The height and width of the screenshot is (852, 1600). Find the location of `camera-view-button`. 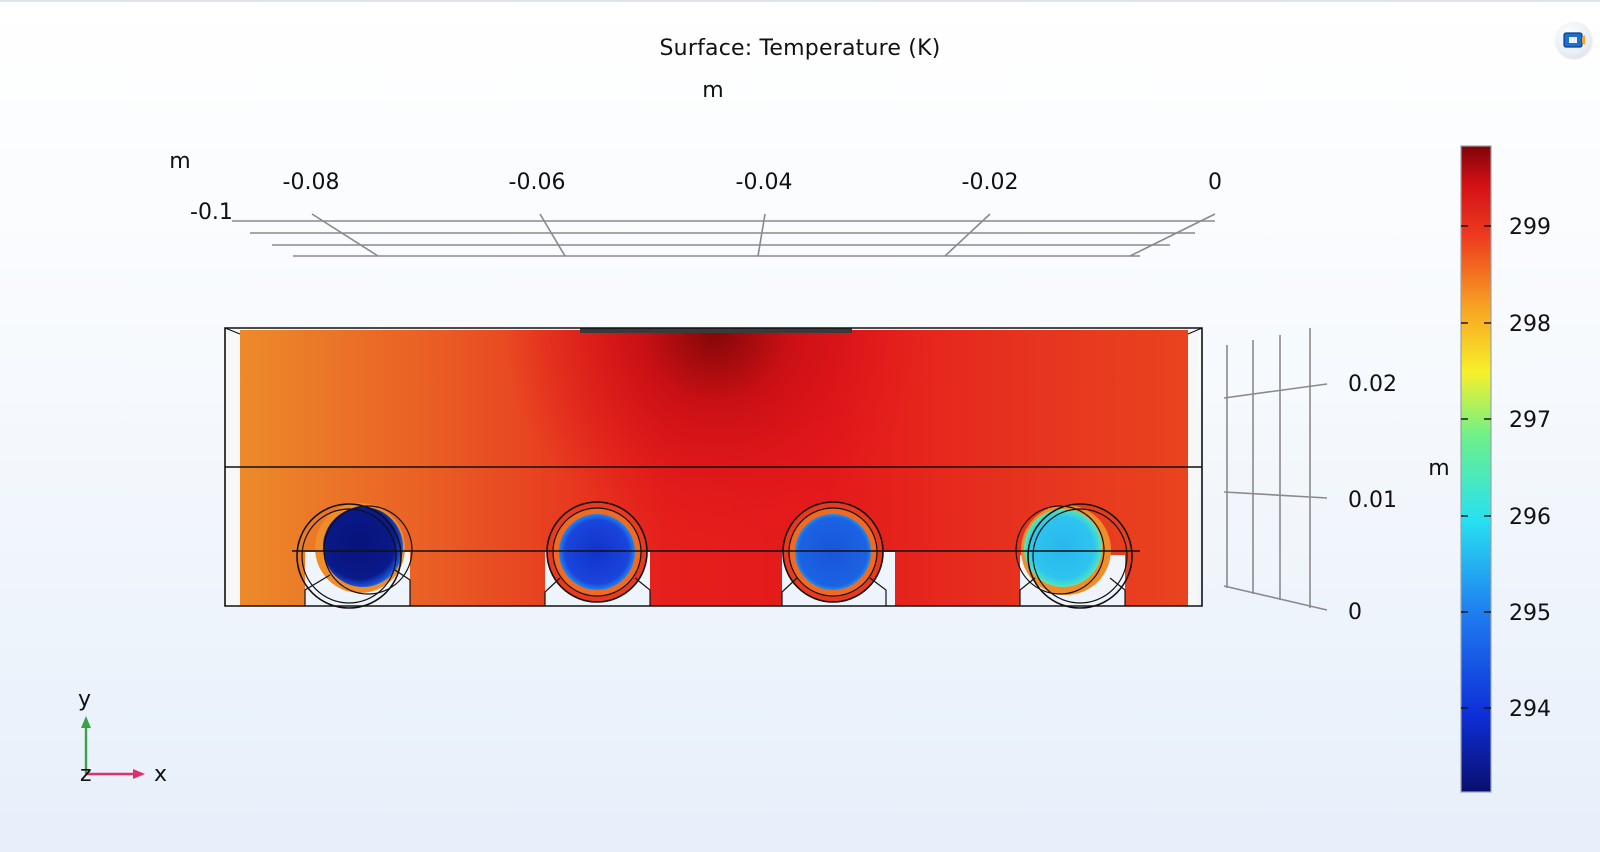

camera-view-button is located at coordinates (1574, 40).